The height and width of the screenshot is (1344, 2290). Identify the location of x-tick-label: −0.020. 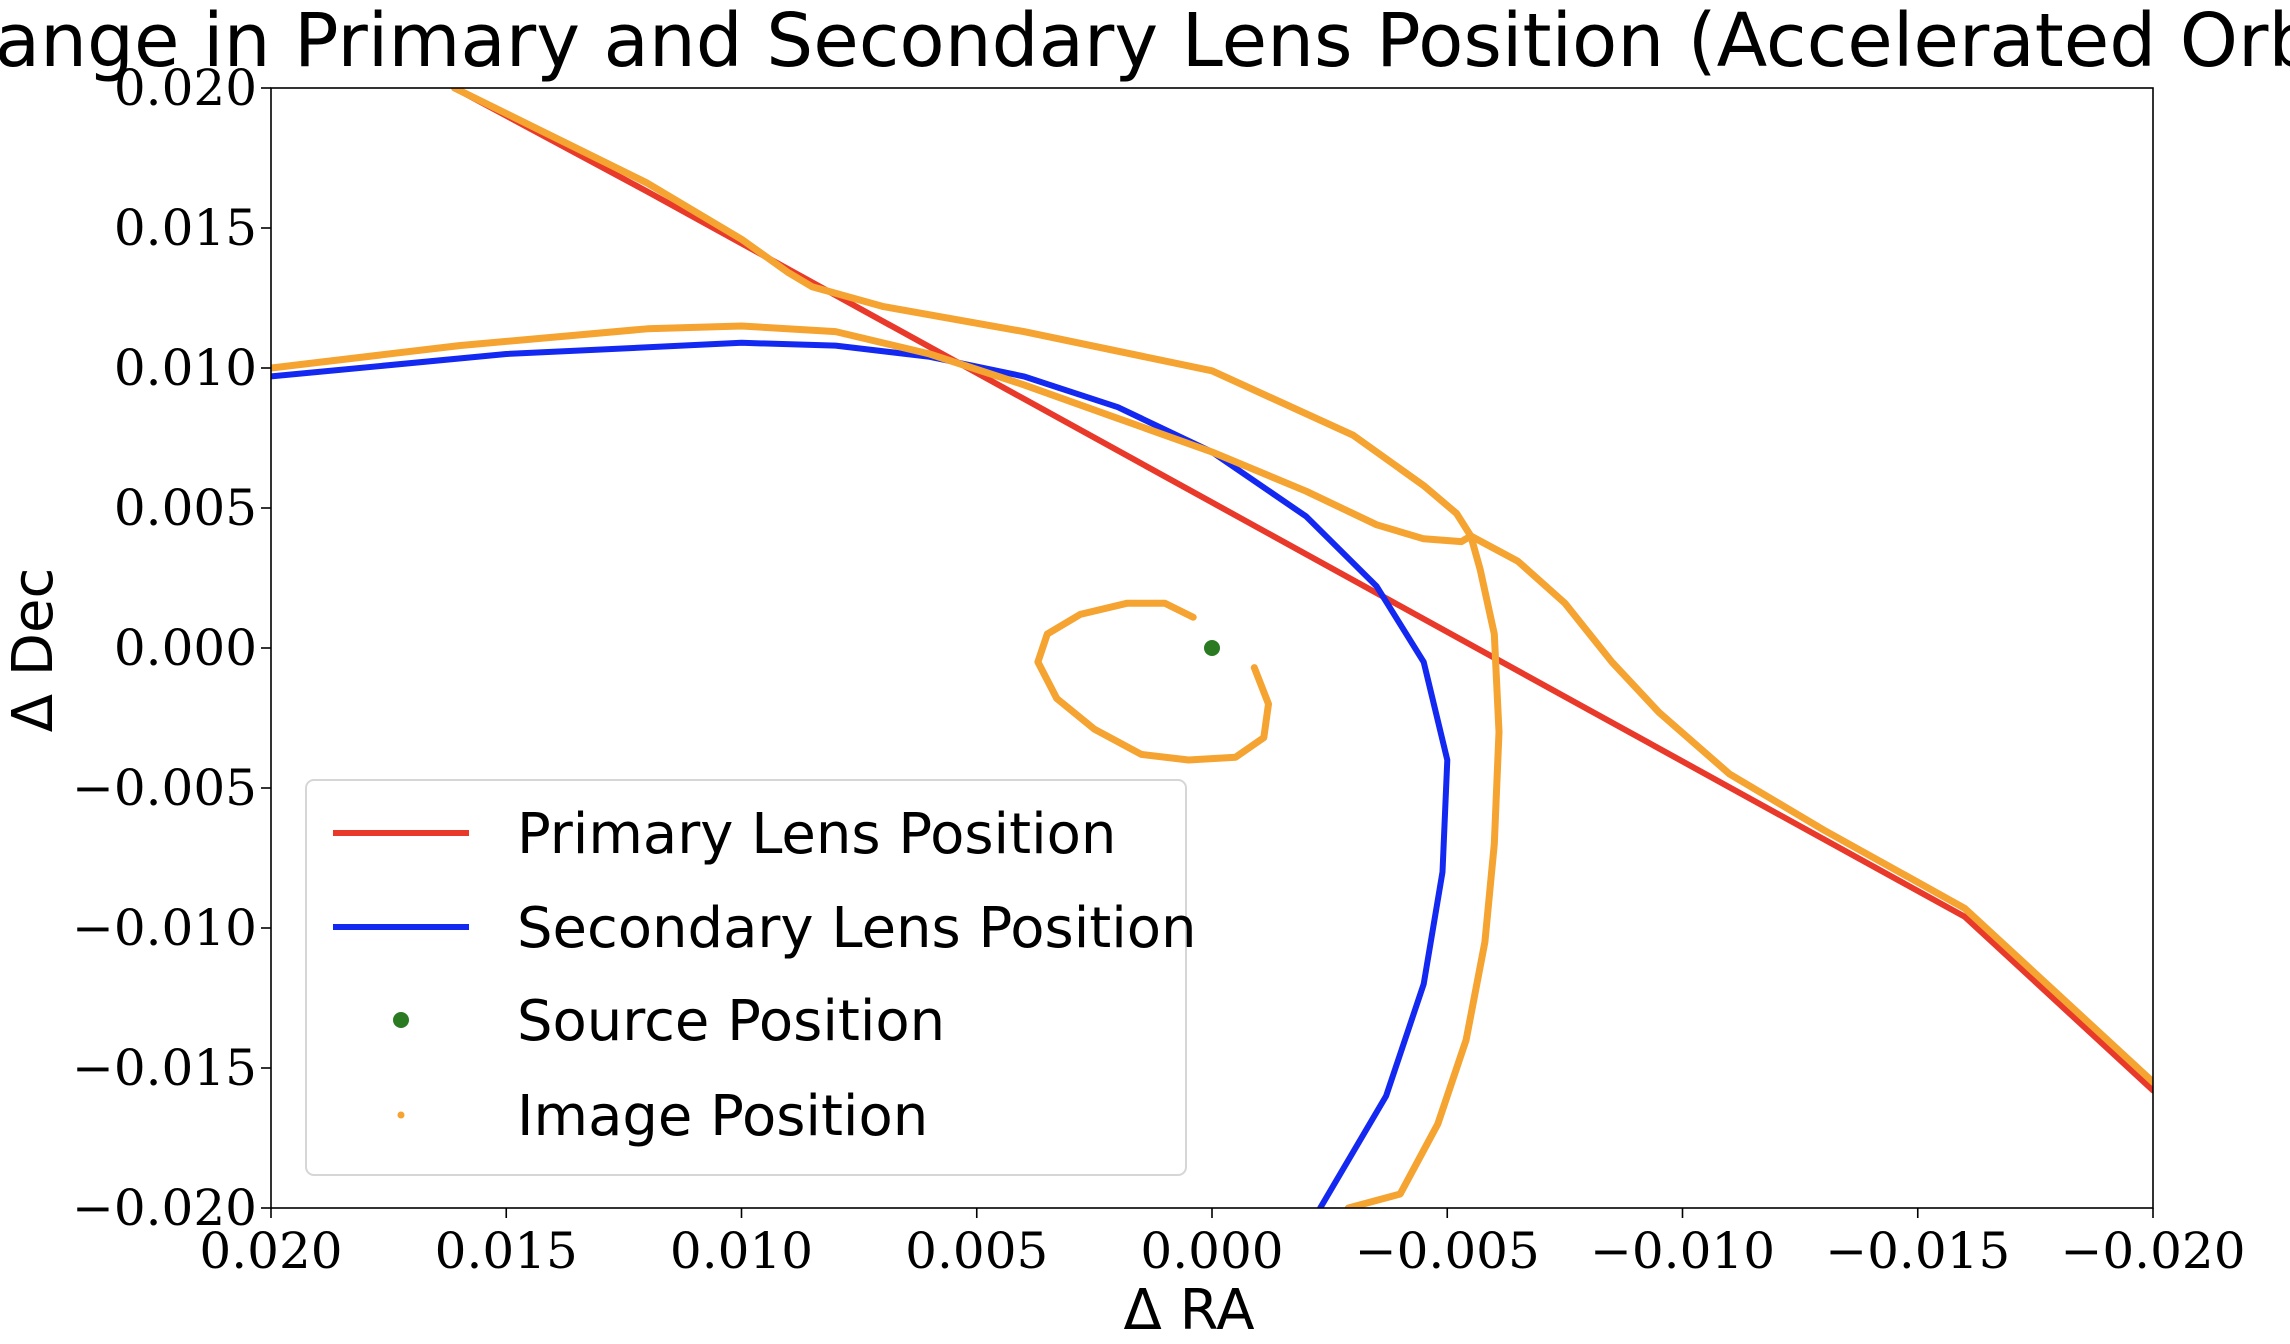
(2152, 1251).